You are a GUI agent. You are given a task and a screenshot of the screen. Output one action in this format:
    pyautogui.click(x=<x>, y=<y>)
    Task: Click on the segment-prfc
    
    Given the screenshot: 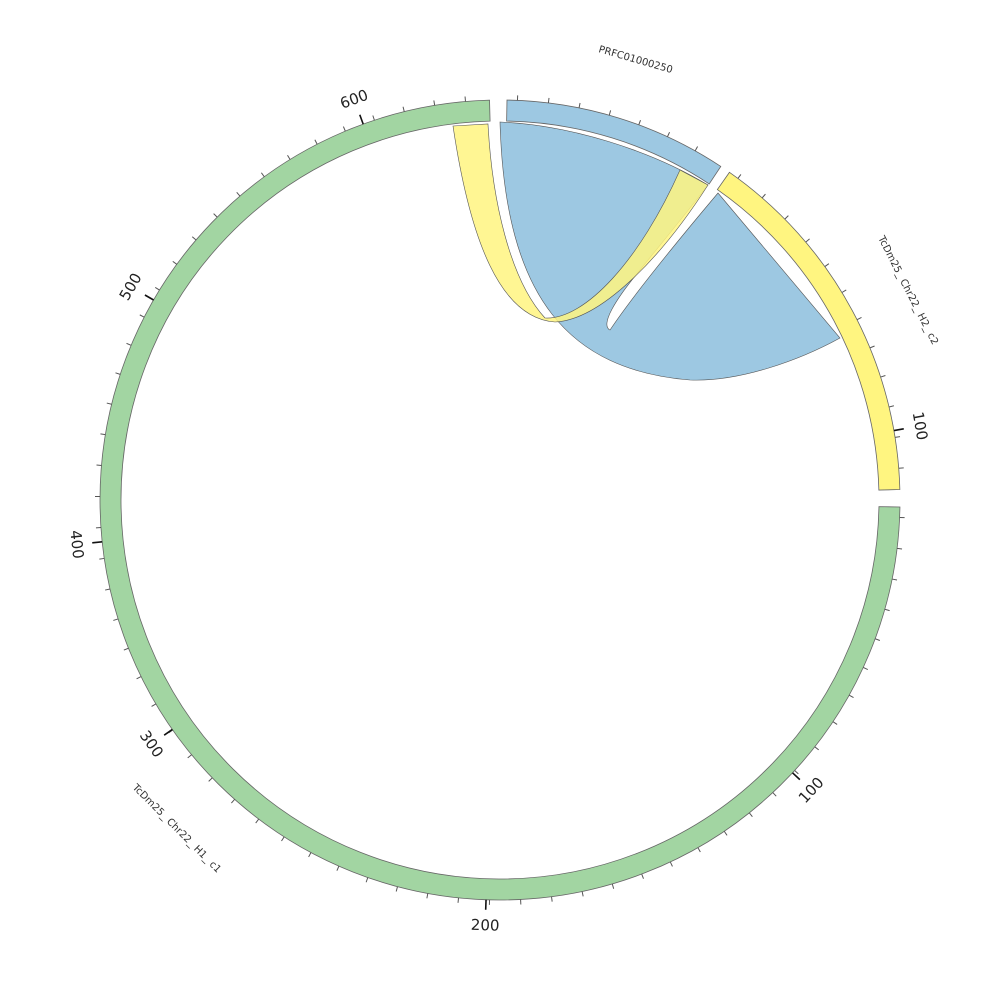 What is the action you would take?
    pyautogui.click(x=614, y=142)
    